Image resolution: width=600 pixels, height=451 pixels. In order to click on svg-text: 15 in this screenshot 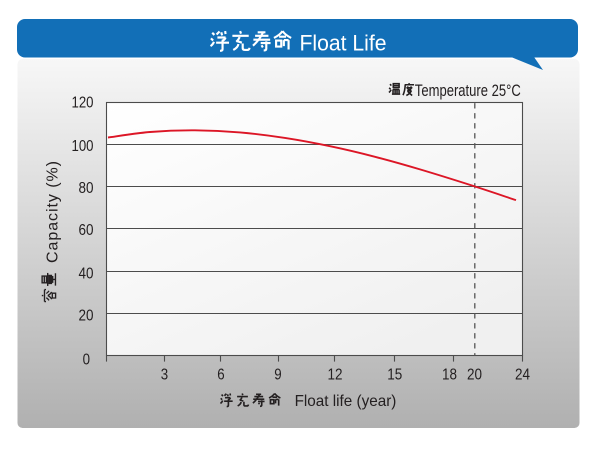, I will do `click(394, 374)`.